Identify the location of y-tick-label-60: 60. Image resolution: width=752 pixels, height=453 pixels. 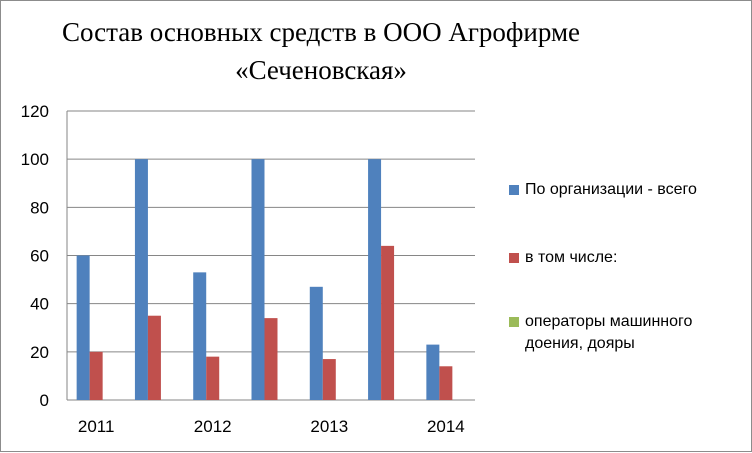
(39, 256).